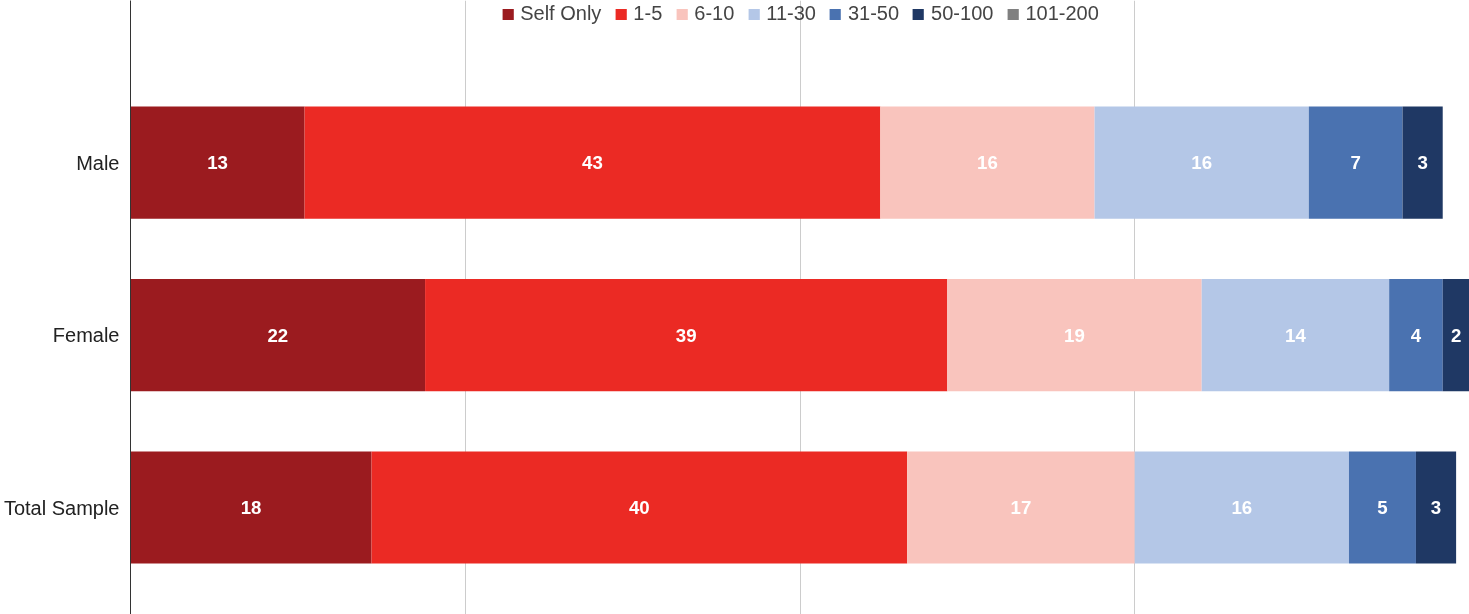  What do you see at coordinates (61, 507) in the screenshot?
I see `y-tick-label: Total Sample` at bounding box center [61, 507].